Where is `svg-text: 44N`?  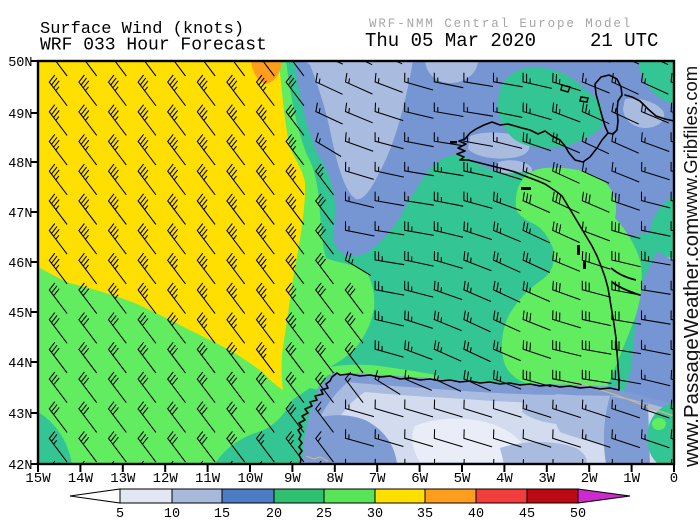 svg-text: 44N is located at coordinates (20, 364).